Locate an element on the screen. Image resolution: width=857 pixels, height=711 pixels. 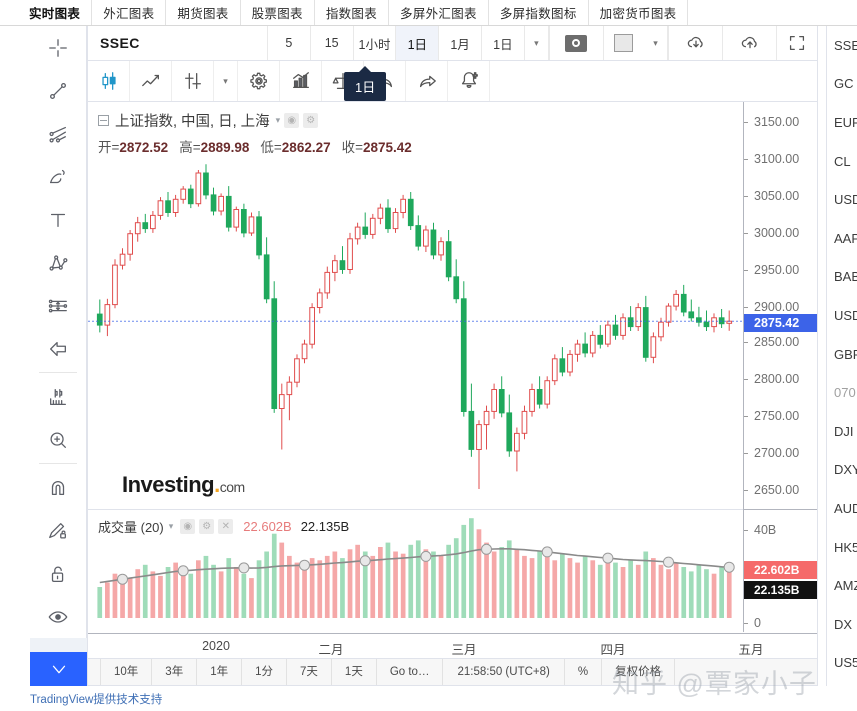
nav-tab-realtime: 实时图表 is located at coordinates (55, 12).